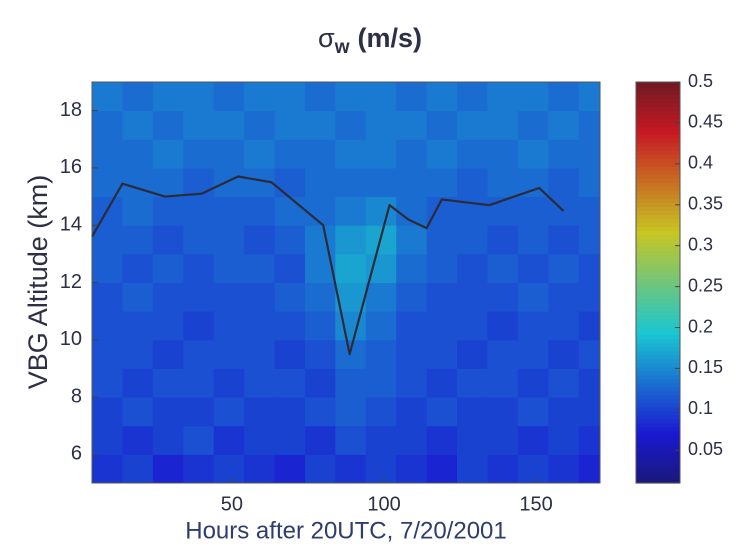  I want to click on colorbar-tick-label: 0.3, so click(700, 244).